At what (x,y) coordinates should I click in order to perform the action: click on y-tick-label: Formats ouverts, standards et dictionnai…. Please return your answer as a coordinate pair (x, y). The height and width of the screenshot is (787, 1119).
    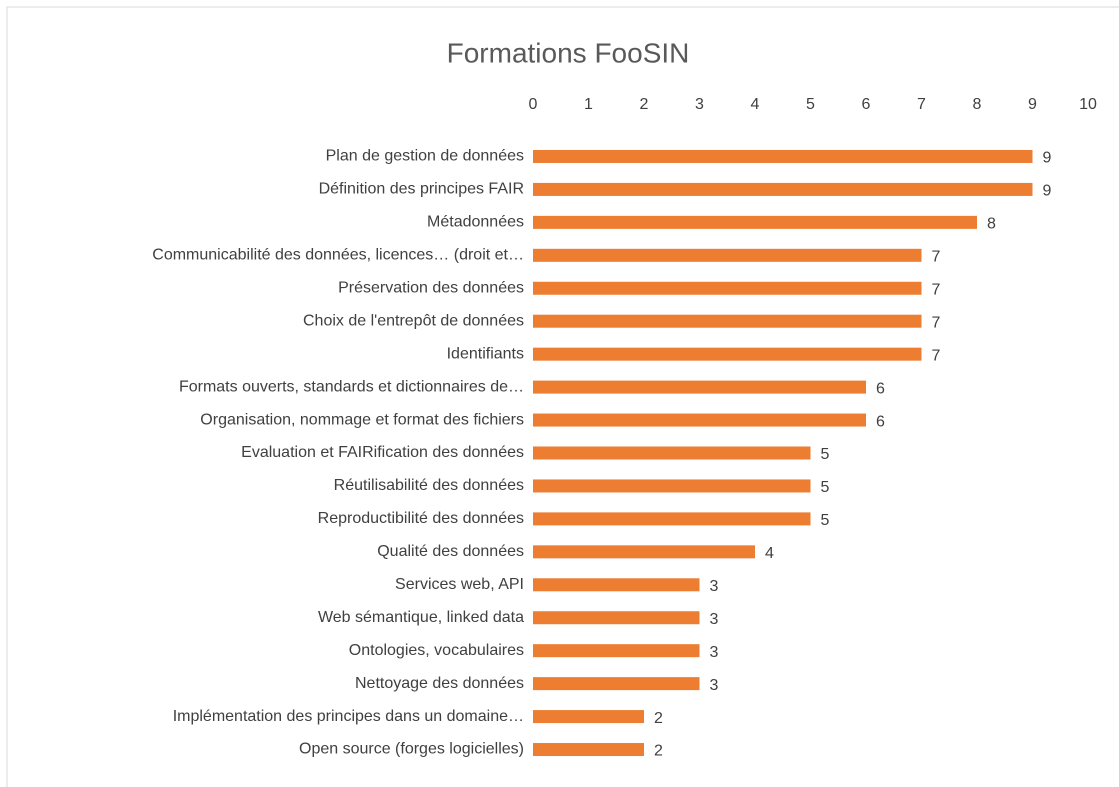
    Looking at the image, I should click on (351, 386).